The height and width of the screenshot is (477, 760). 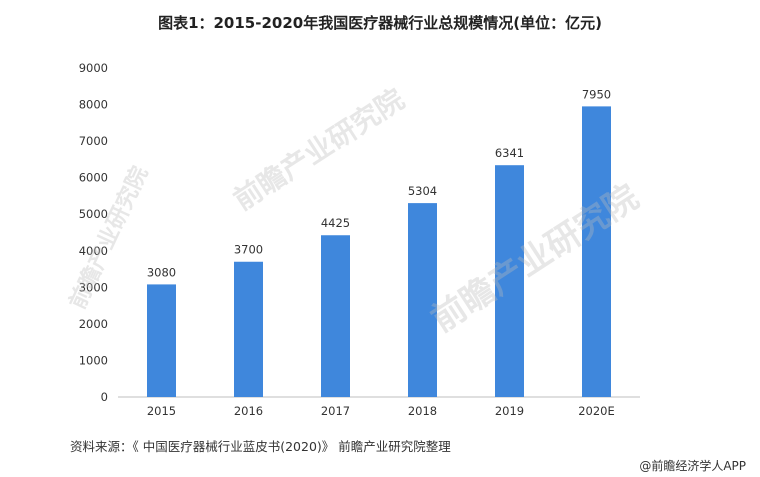 I want to click on source-note: 资料来源：《 中国医疗器械行业蓝皮书(2020)》 前瞻产业研究院整理, so click(x=260, y=446).